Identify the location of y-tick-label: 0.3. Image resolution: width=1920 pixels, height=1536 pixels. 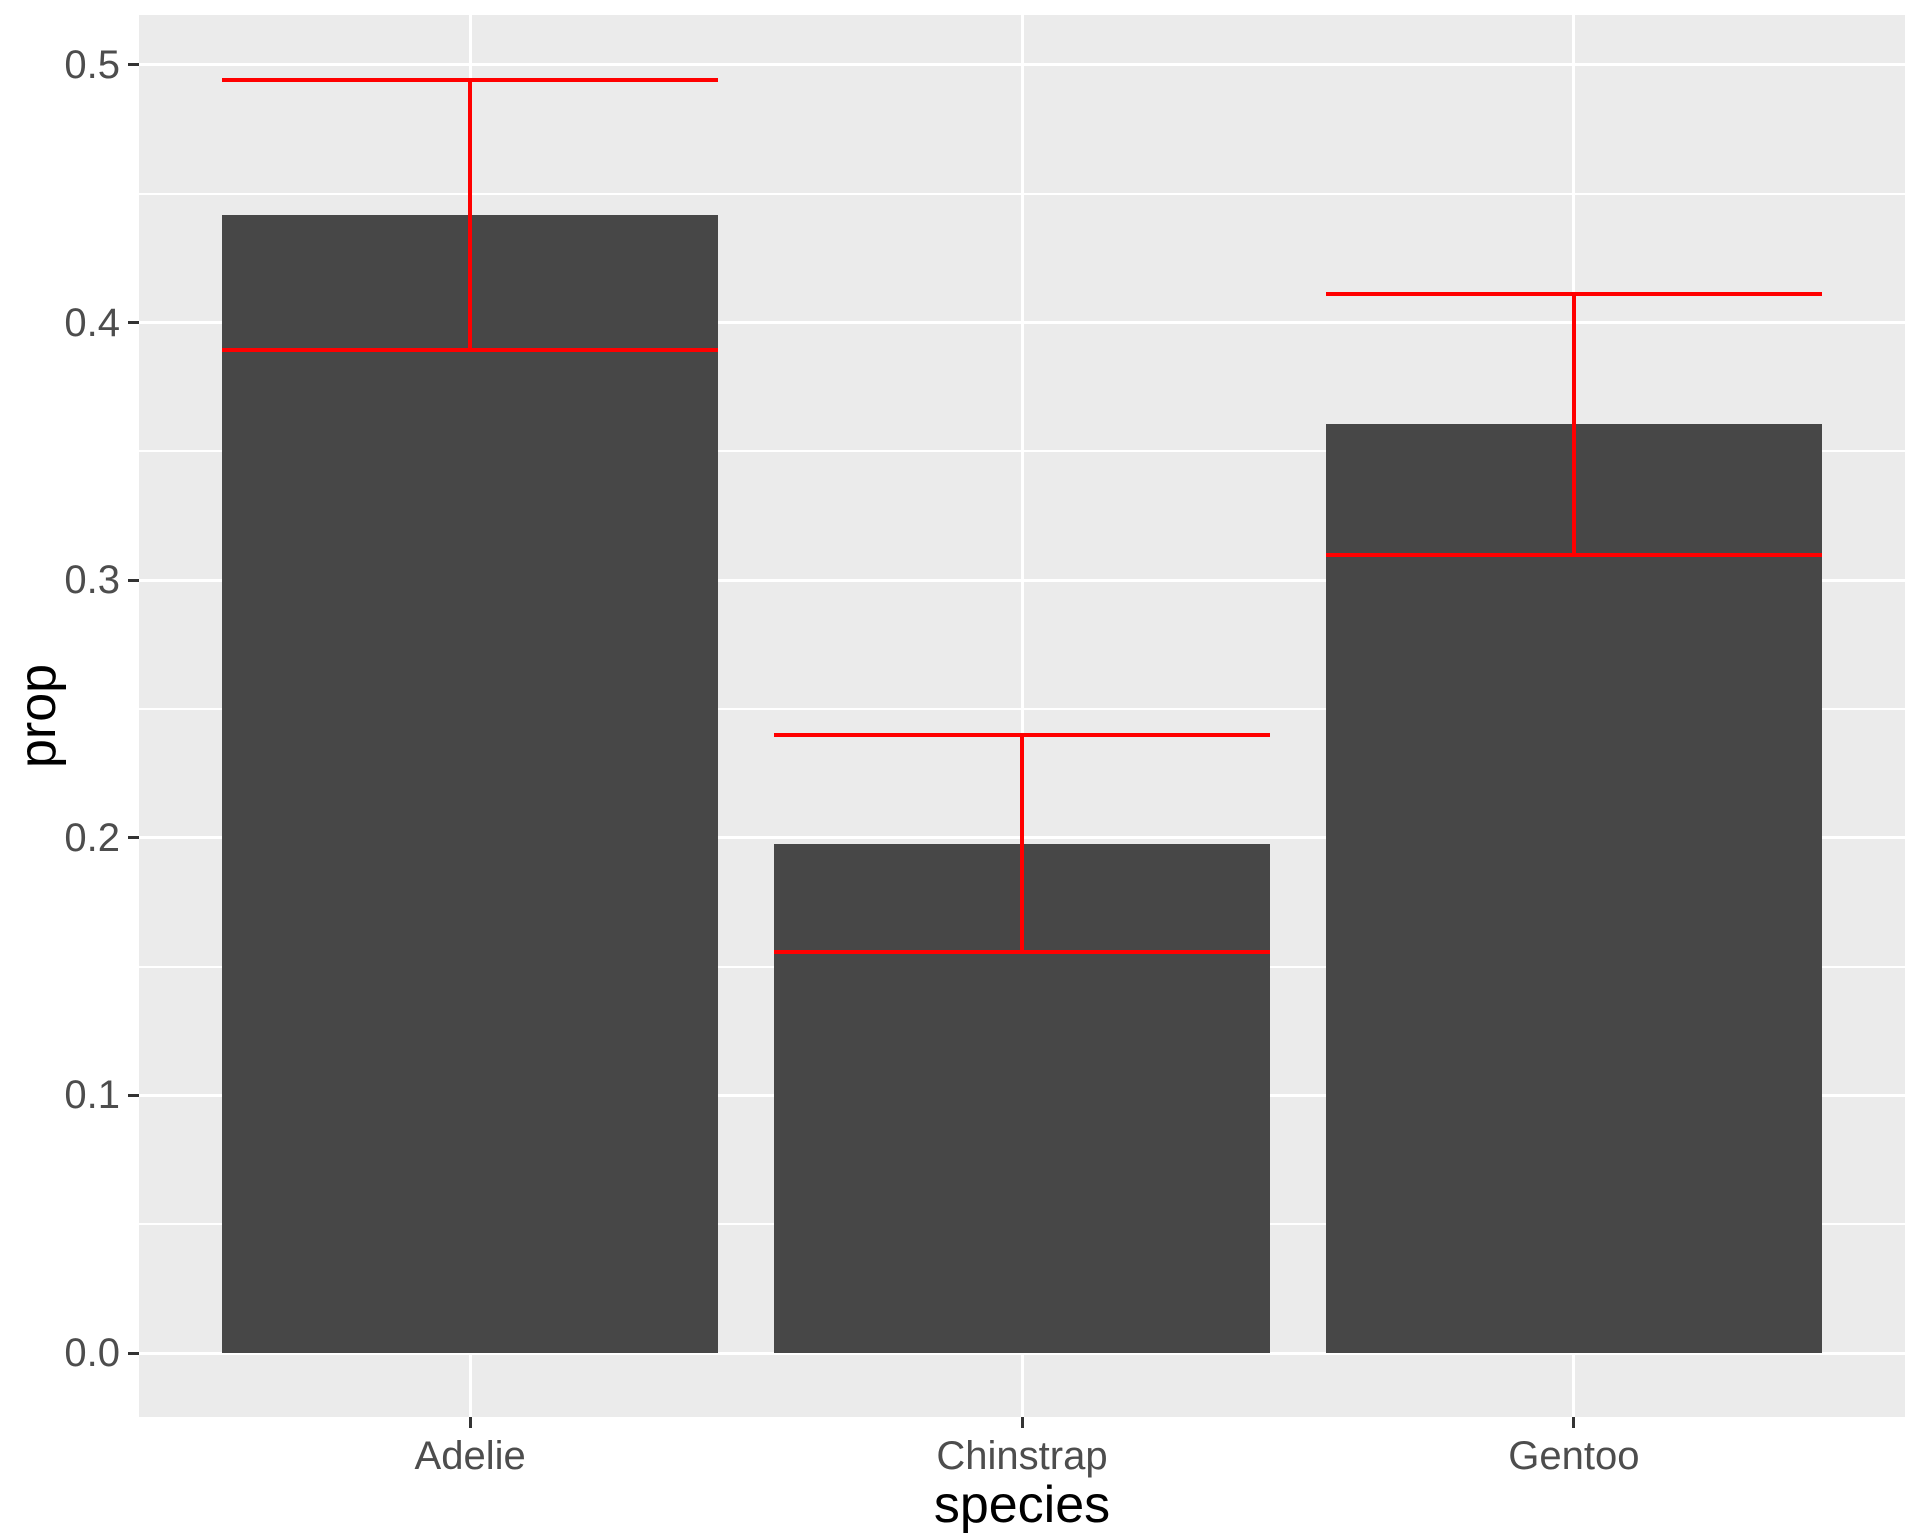
(92, 580).